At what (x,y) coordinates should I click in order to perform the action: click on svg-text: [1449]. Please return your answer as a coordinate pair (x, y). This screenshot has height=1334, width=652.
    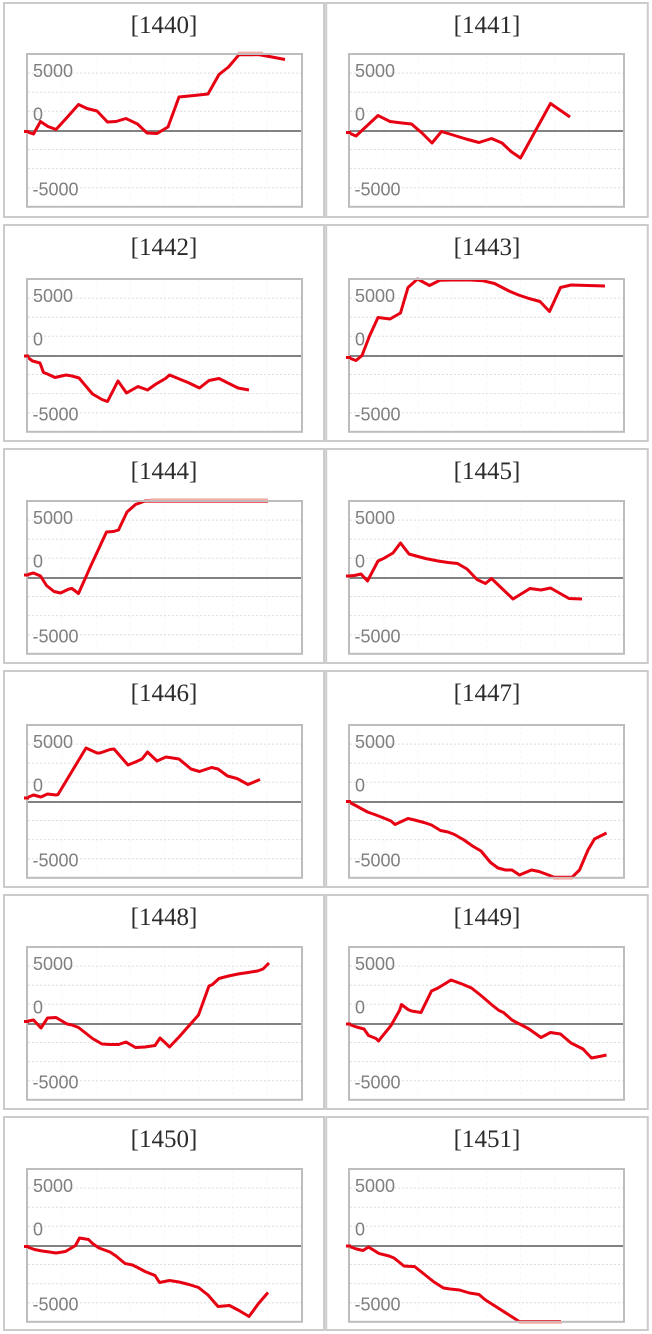
    Looking at the image, I should click on (487, 917).